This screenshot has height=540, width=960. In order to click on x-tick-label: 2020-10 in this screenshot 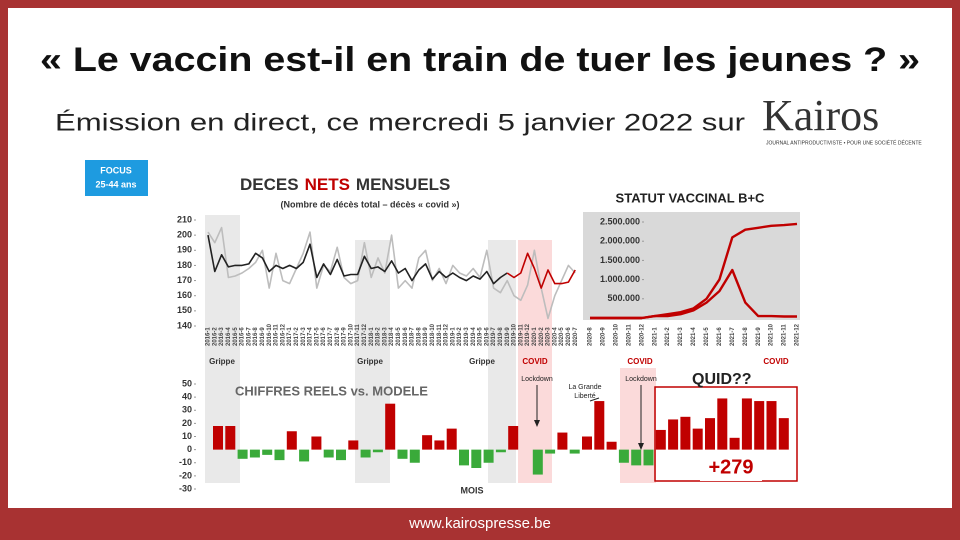, I will do `click(616, 334)`.